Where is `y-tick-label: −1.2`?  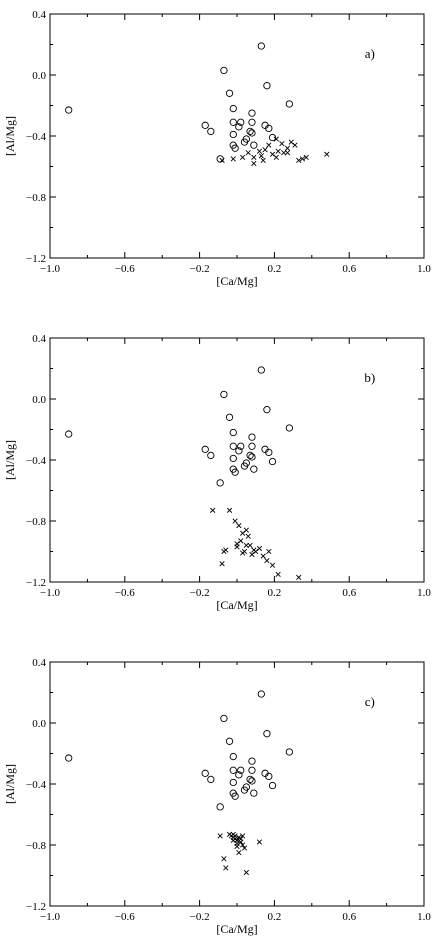 y-tick-label: −1.2 is located at coordinates (36, 259).